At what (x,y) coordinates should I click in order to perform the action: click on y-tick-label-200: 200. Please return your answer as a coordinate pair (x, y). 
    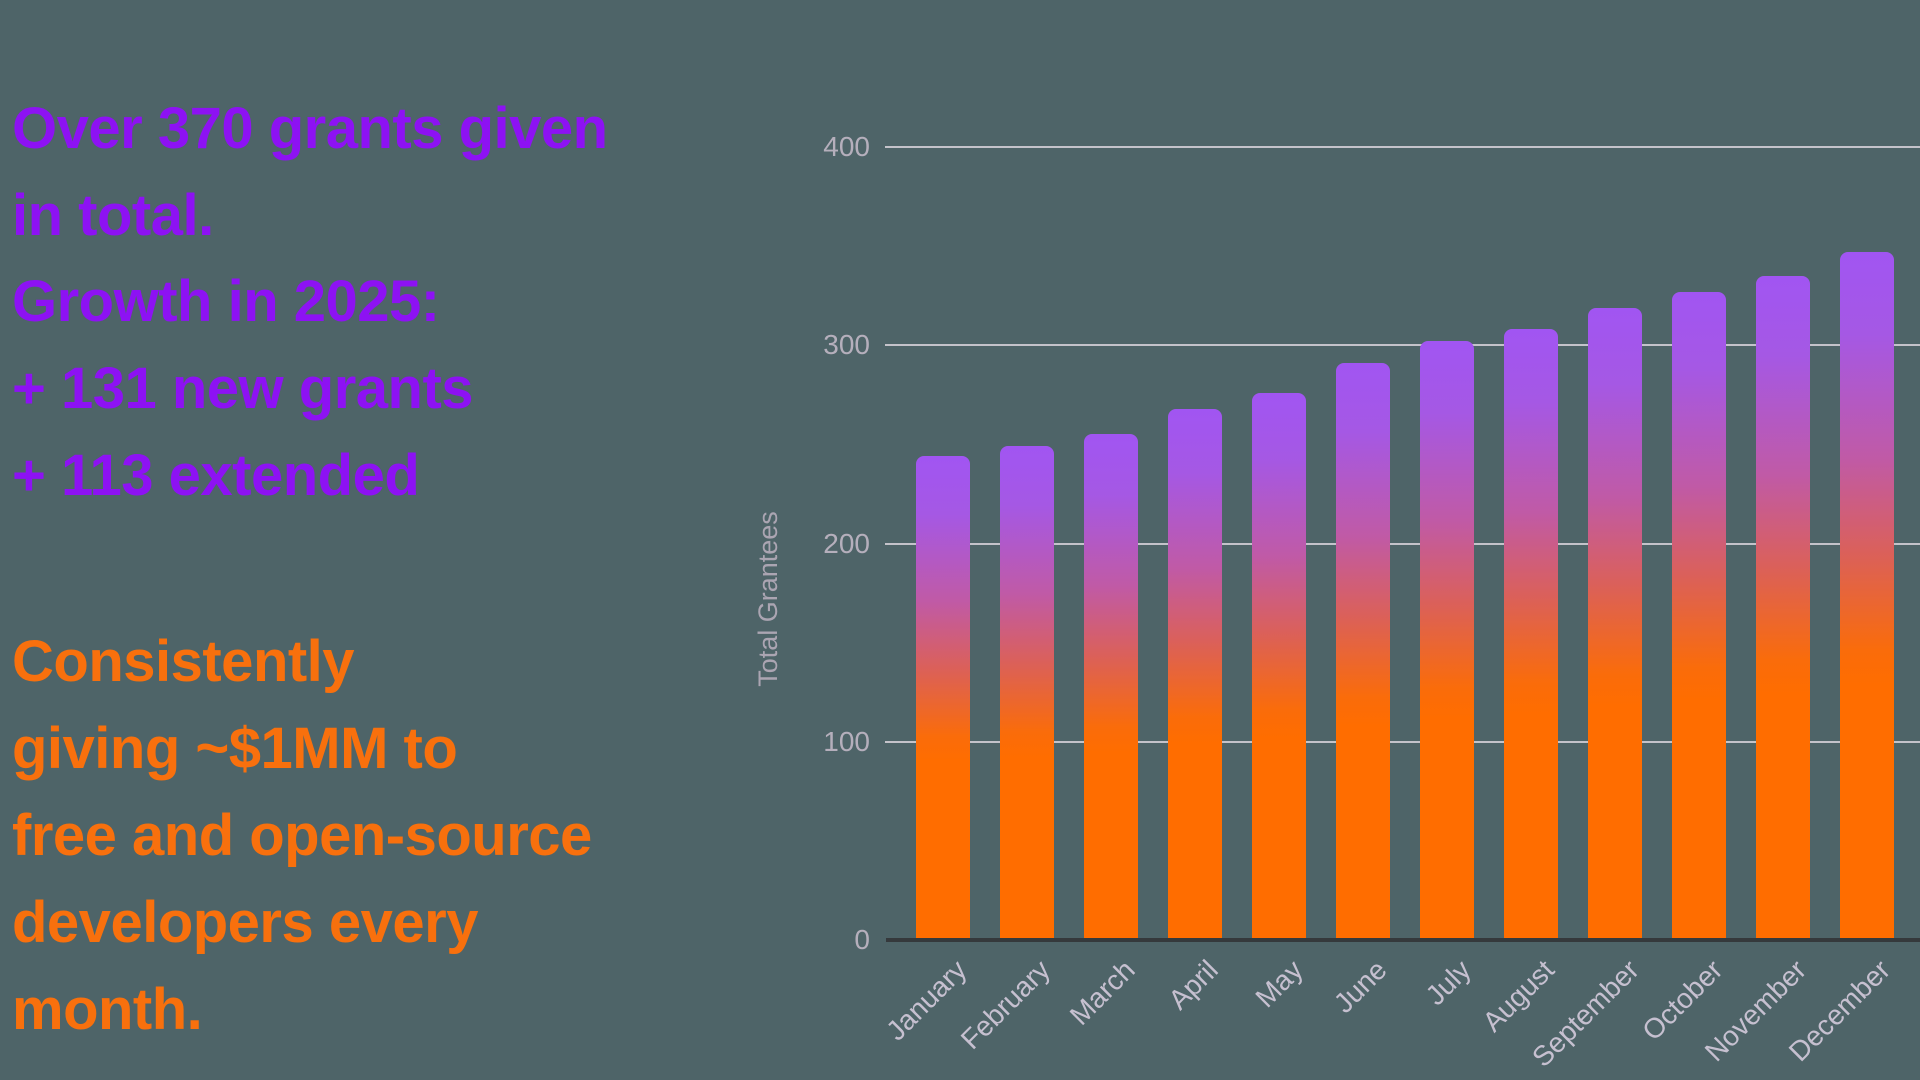
    Looking at the image, I should click on (846, 543).